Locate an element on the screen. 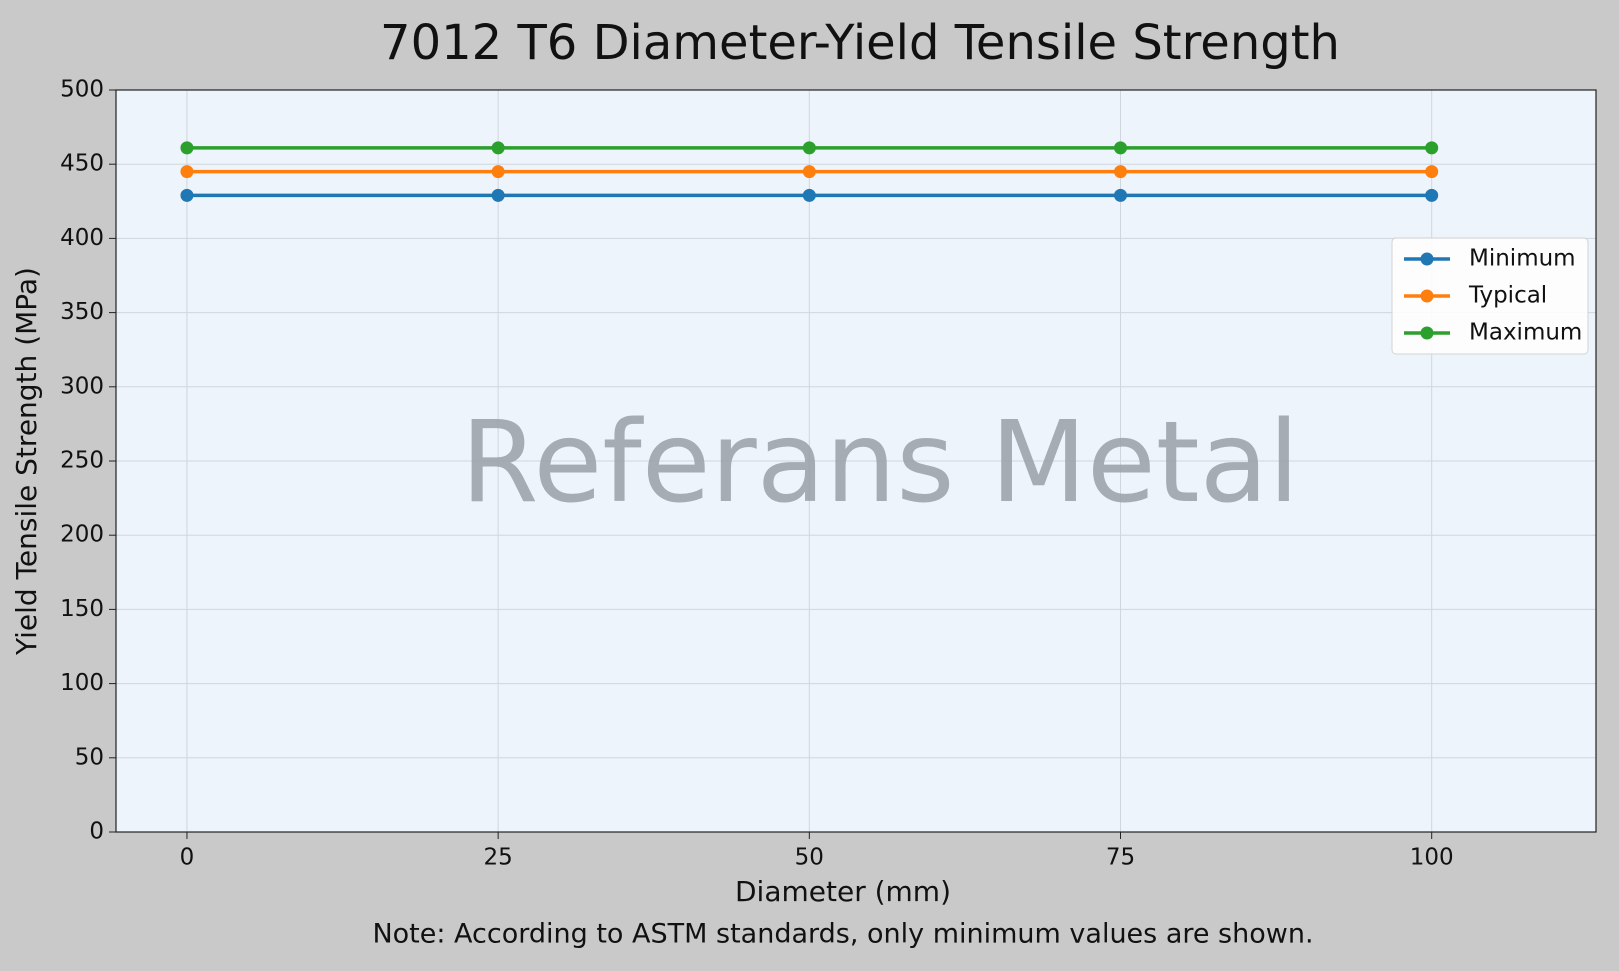 Image resolution: width=1619 pixels, height=971 pixels. y-tick-label: 500 is located at coordinates (82, 90).